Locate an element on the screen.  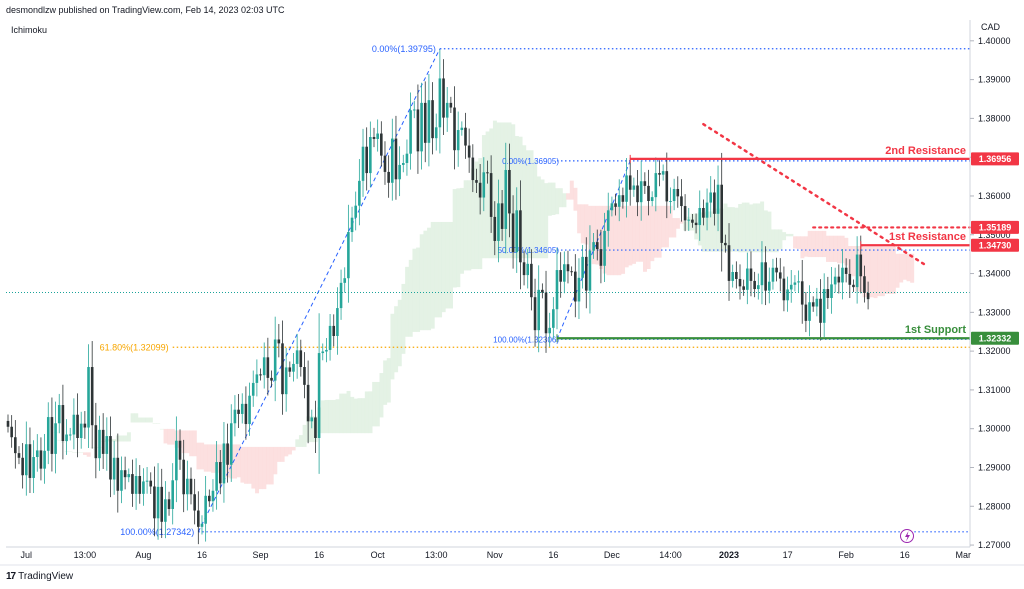
level-name: 1st Resistance is located at coordinates (927, 237).